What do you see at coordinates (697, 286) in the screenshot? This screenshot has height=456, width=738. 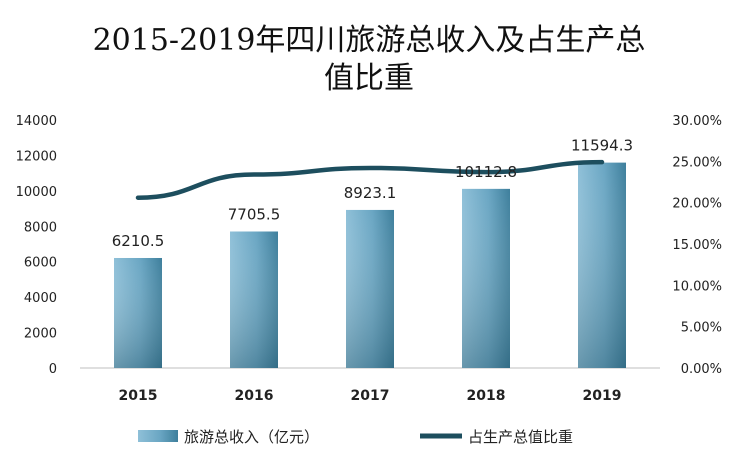 I see `y-right-tick-label: 10.00%` at bounding box center [697, 286].